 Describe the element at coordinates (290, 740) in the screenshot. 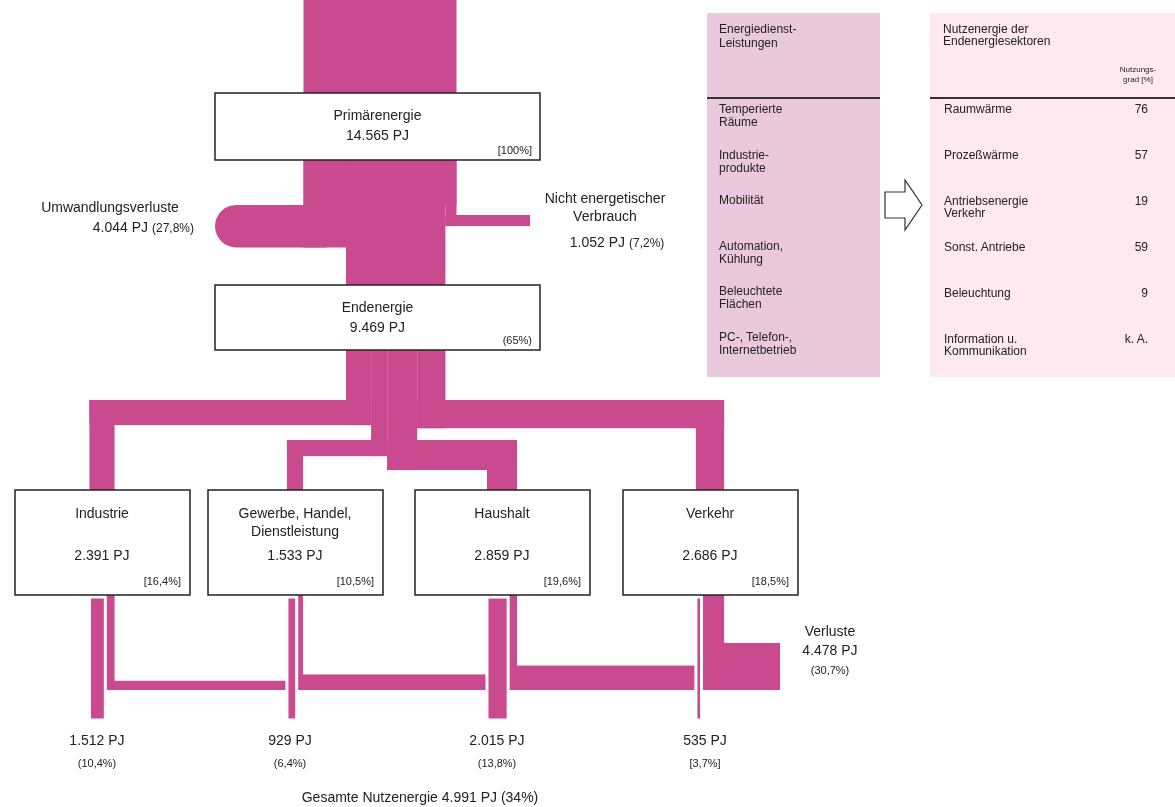

I see `data-label: 929 PJ` at that location.